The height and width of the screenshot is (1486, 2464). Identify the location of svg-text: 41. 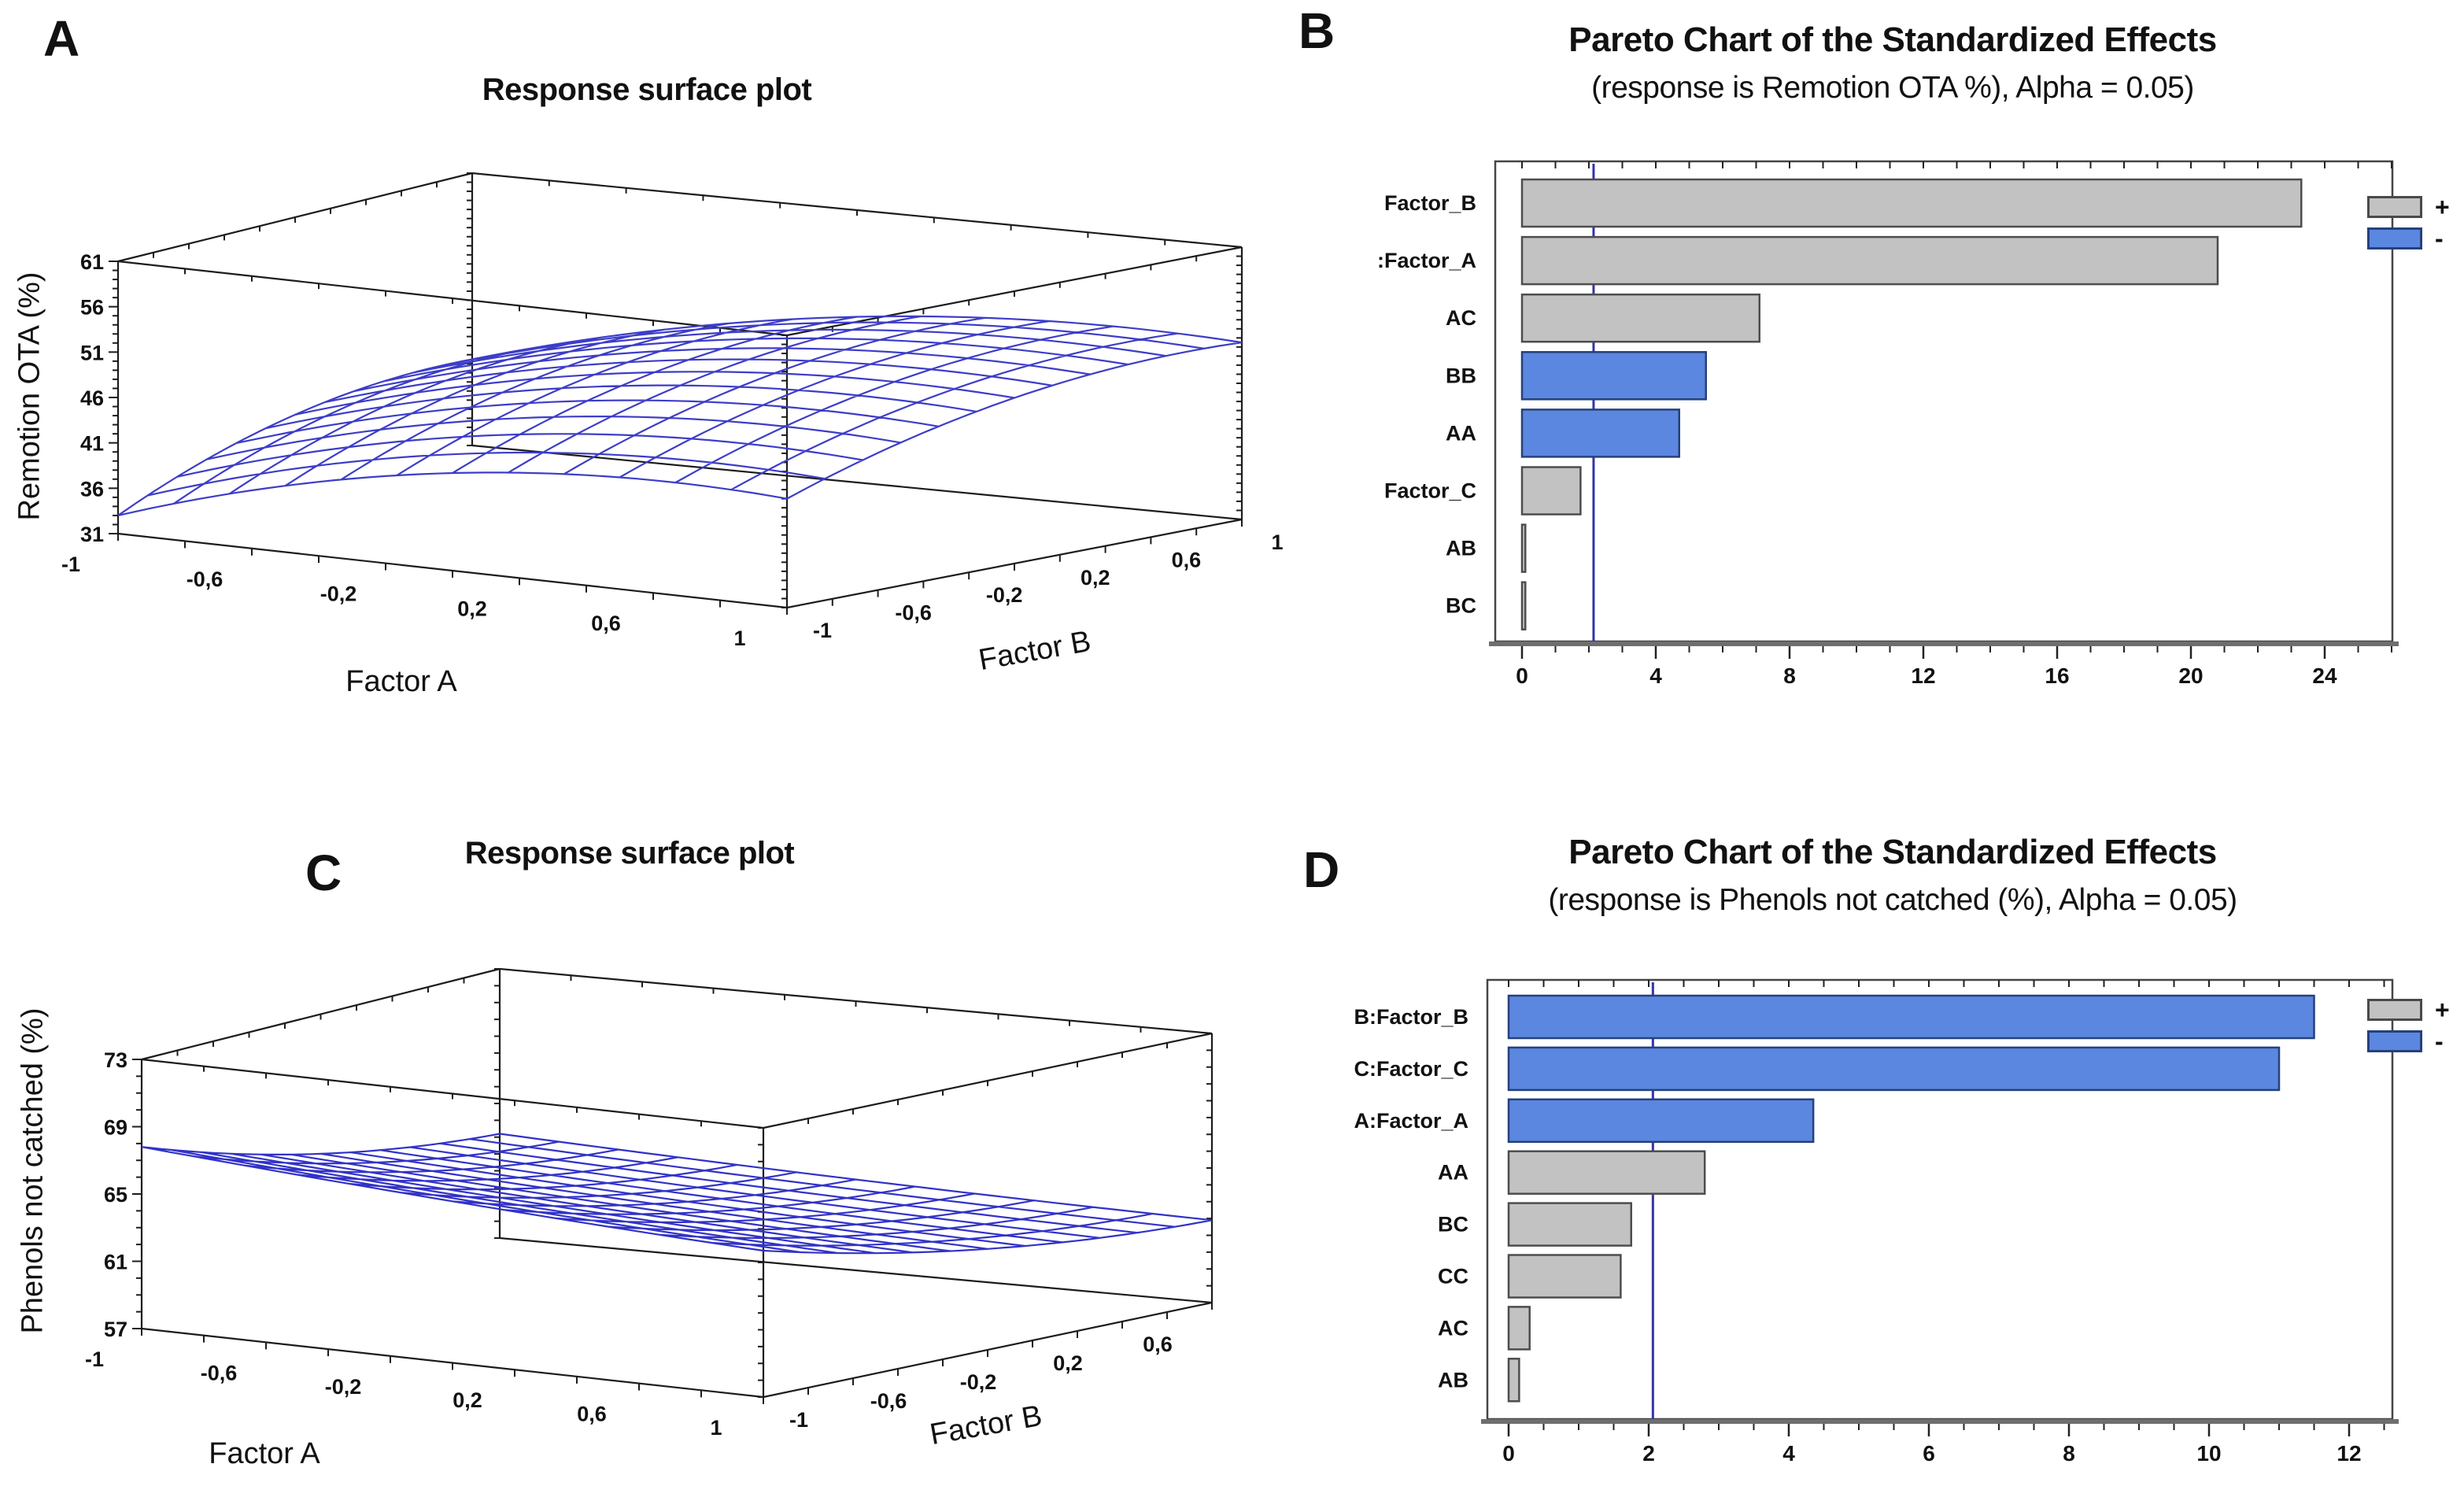
(92, 444).